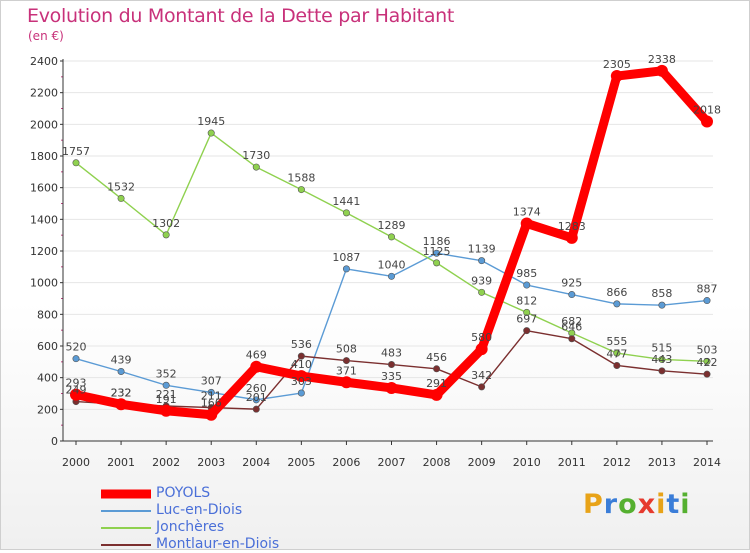 Image resolution: width=750 pixels, height=553 pixels. I want to click on data-label: 307, so click(211, 380).